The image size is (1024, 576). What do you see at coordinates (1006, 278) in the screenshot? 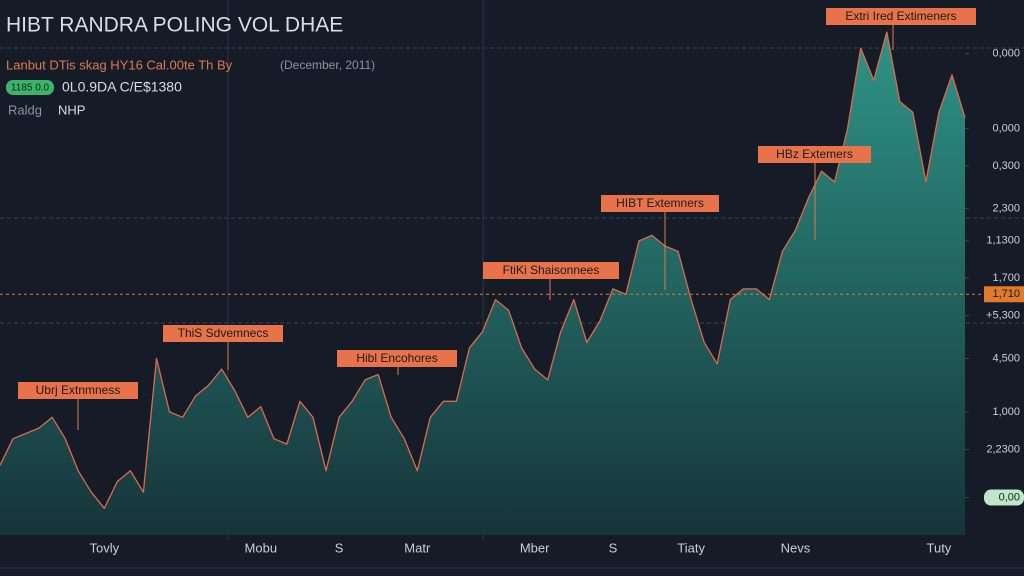
I see `y-tick-label: 1,700` at bounding box center [1006, 278].